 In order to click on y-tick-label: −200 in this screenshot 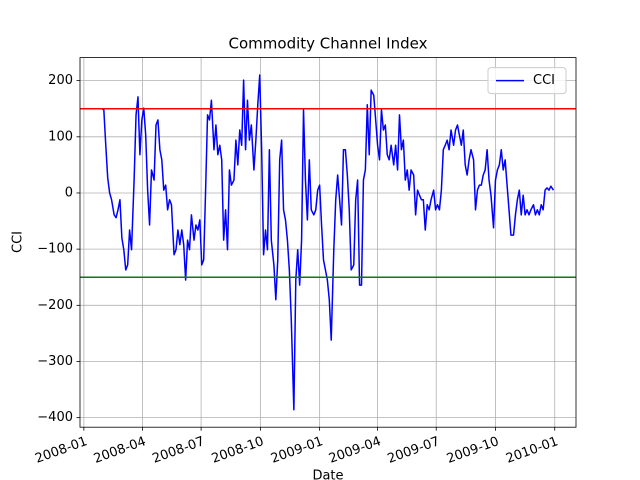, I will do `click(55, 305)`.